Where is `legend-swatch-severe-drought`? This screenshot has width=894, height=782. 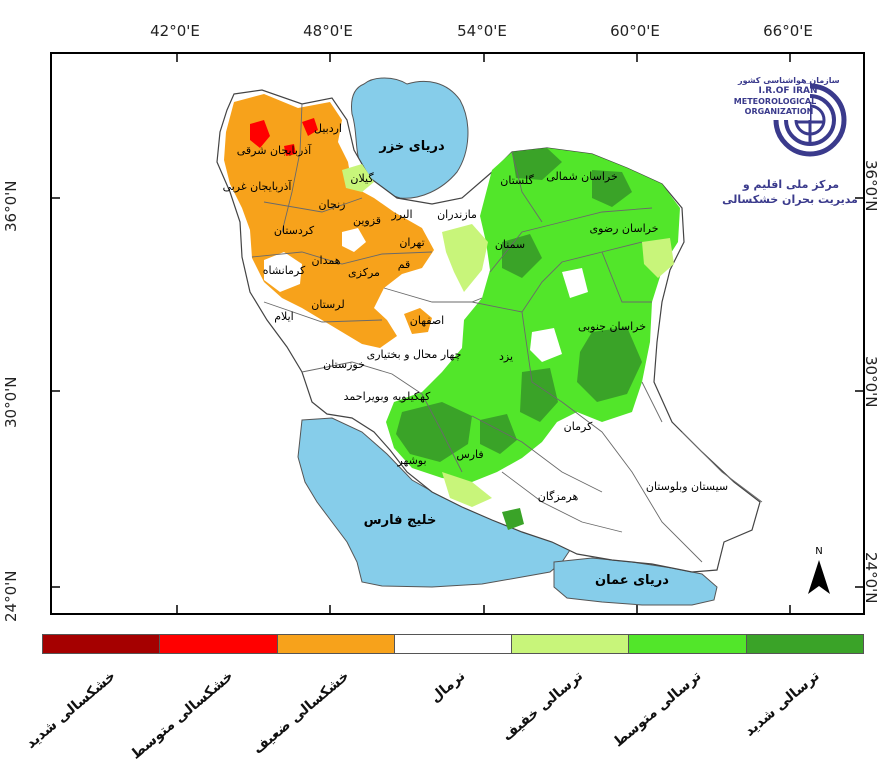 legend-swatch-severe-drought is located at coordinates (102, 644).